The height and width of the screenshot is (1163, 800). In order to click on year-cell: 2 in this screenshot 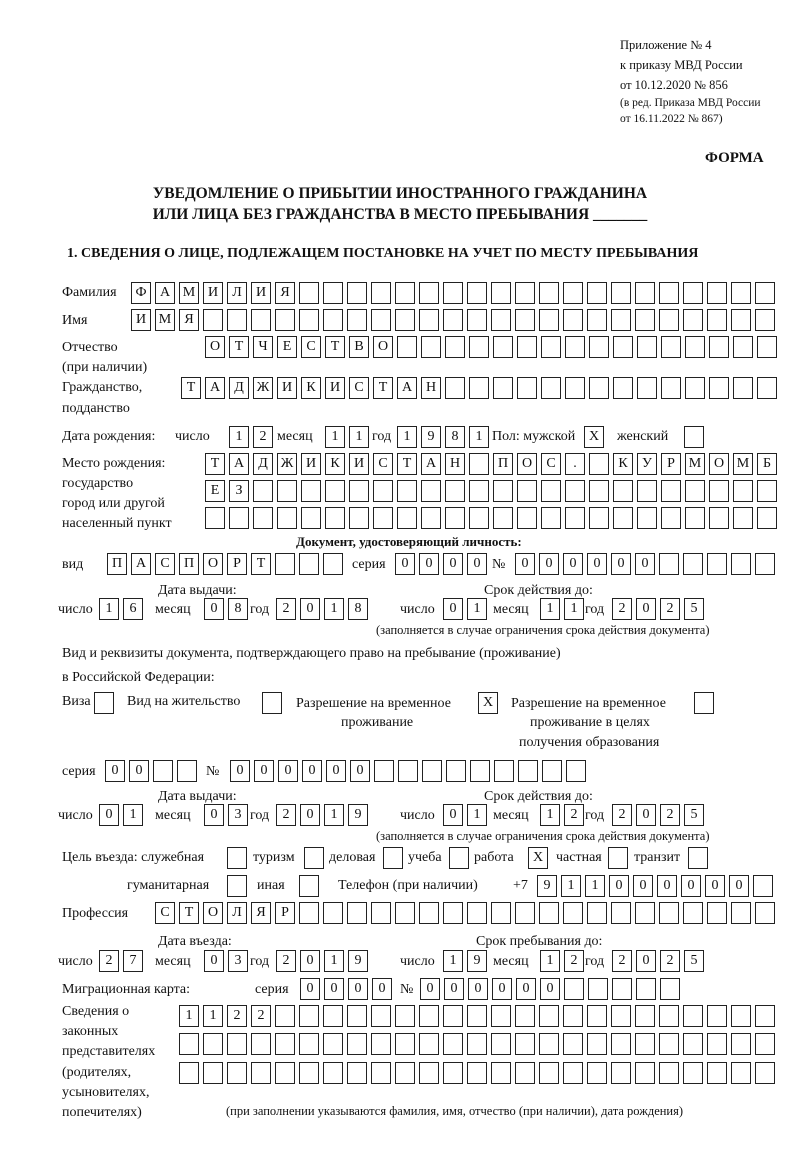, I will do `click(286, 815)`.